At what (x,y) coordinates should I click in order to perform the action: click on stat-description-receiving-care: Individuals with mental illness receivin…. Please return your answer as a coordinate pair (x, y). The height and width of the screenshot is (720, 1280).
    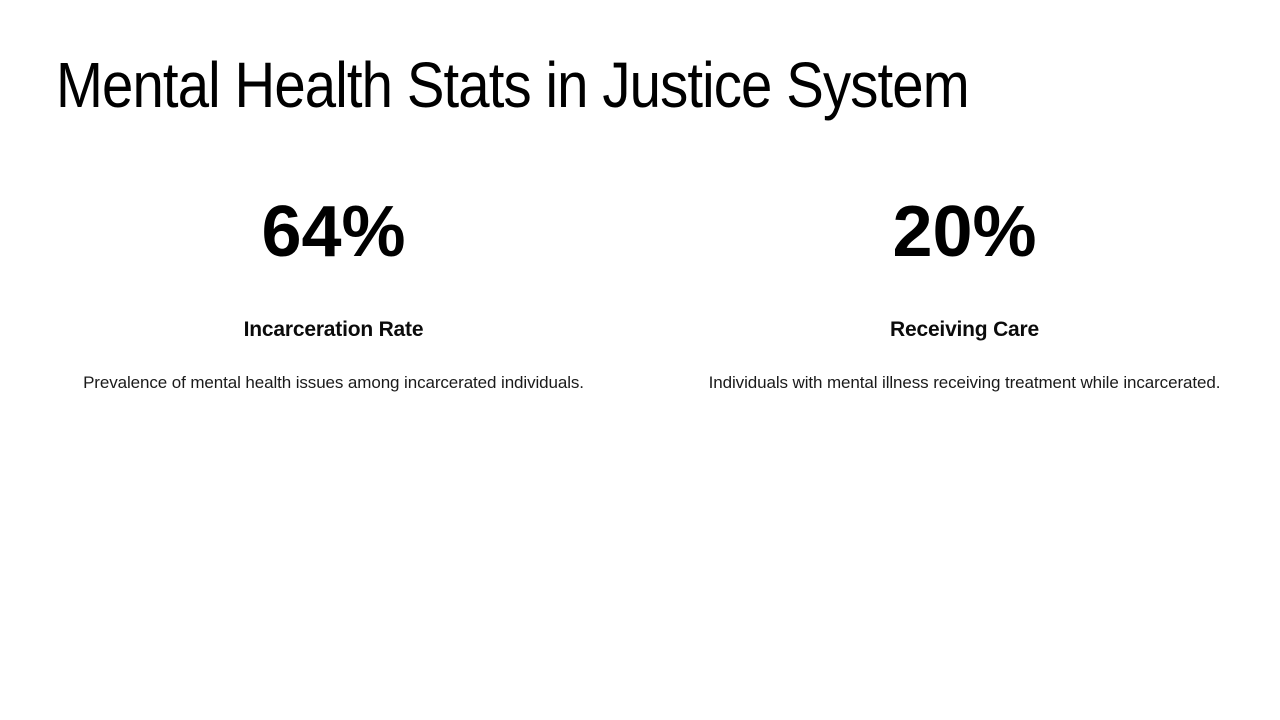
    Looking at the image, I should click on (964, 382).